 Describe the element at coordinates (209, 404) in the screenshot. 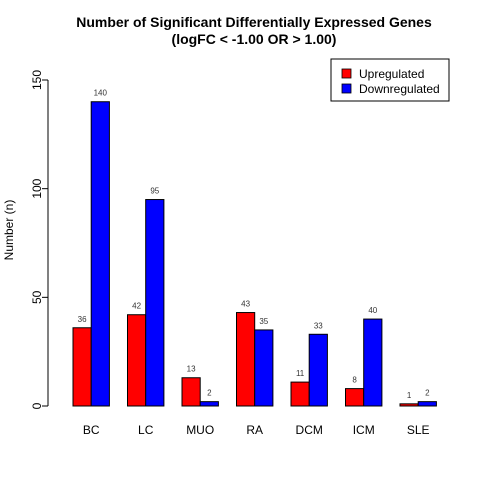

I see `bar-downregulated-muo` at that location.